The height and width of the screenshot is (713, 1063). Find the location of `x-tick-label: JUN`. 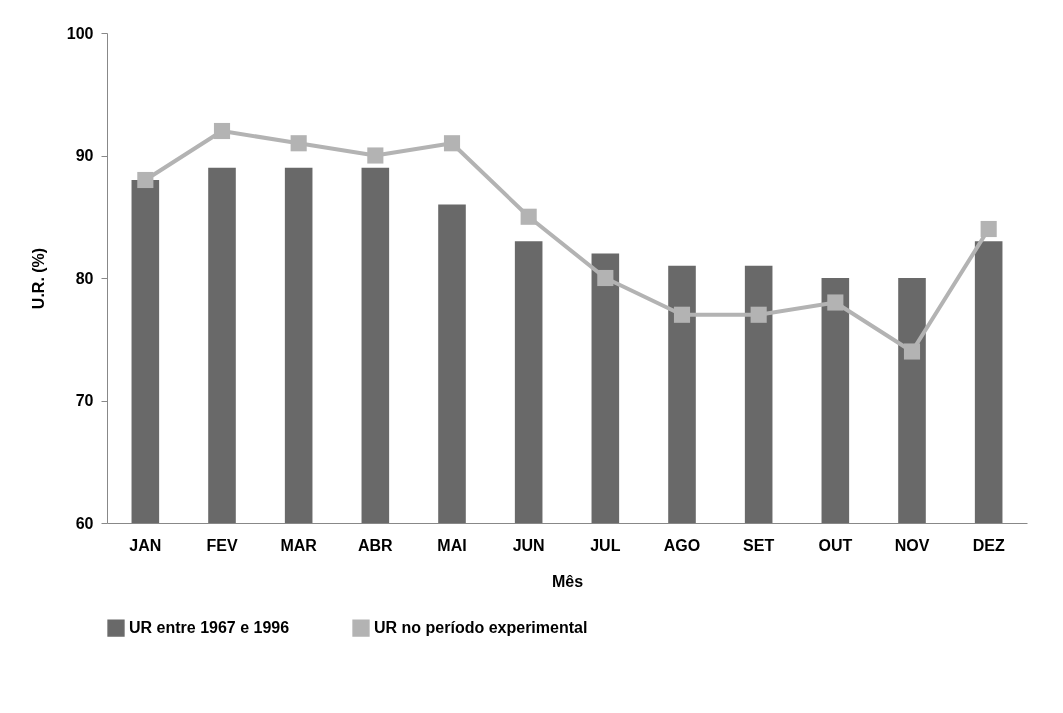

x-tick-label: JUN is located at coordinates (528, 545).